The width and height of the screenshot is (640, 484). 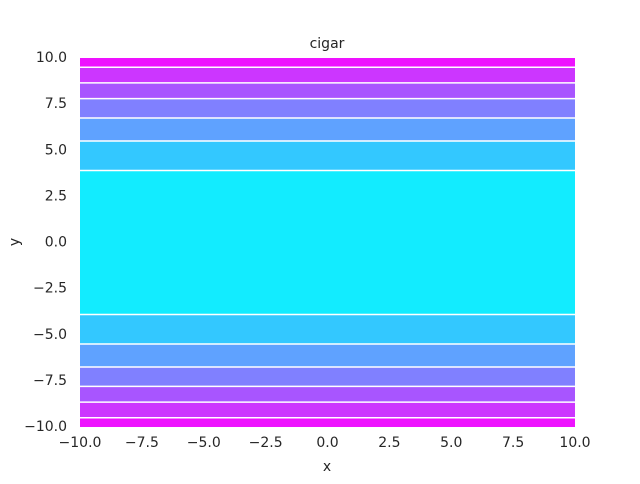 What do you see at coordinates (389, 443) in the screenshot?
I see `x-tick-label: 2.5` at bounding box center [389, 443].